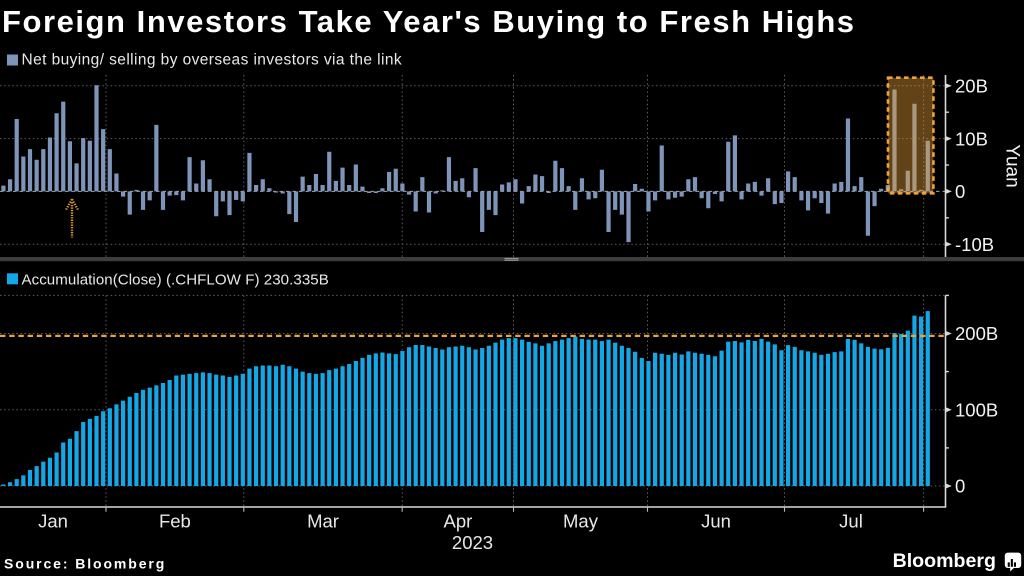 The width and height of the screenshot is (1024, 576). What do you see at coordinates (974, 244) in the screenshot?
I see `svg-text: -10B` at bounding box center [974, 244].